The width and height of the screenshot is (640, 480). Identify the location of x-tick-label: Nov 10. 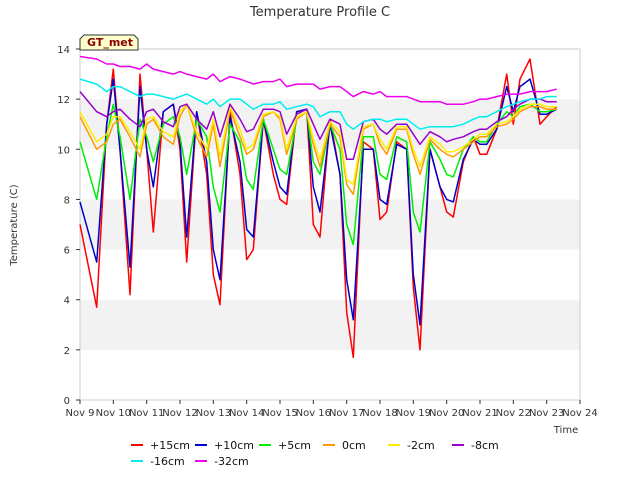
(113, 413).